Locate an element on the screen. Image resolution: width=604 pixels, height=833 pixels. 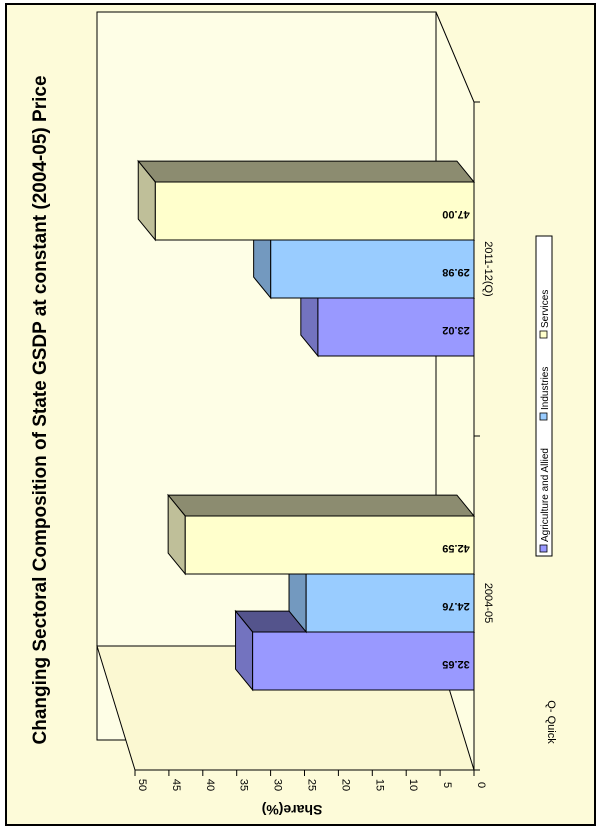
data-label: 42.59 is located at coordinates (456, 548).